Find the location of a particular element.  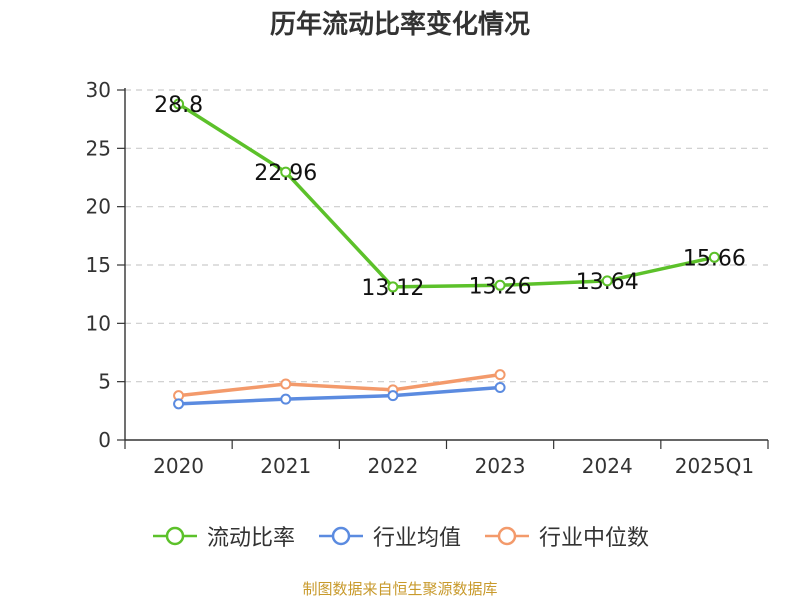

data-label: 13.12 is located at coordinates (392, 288).